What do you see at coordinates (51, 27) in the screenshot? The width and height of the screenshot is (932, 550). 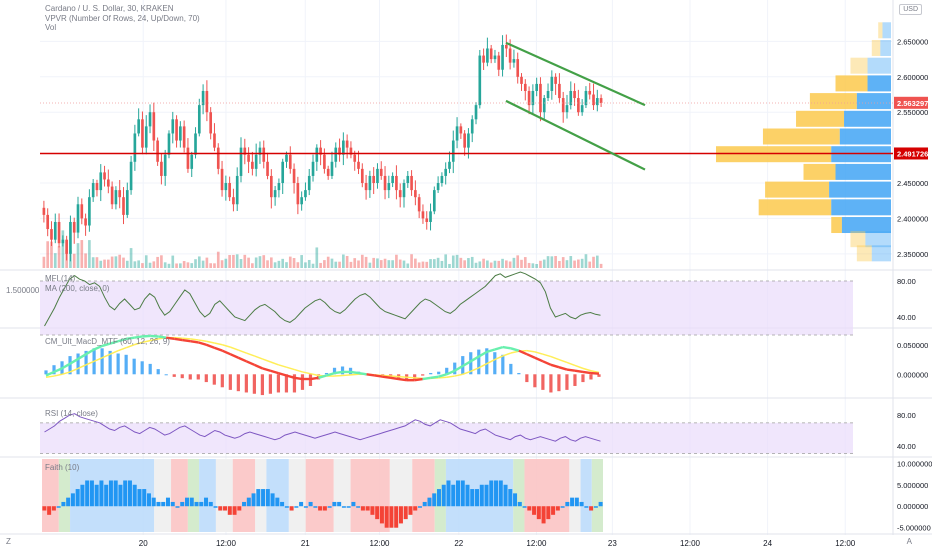 I see `vol-legend: Vol` at bounding box center [51, 27].